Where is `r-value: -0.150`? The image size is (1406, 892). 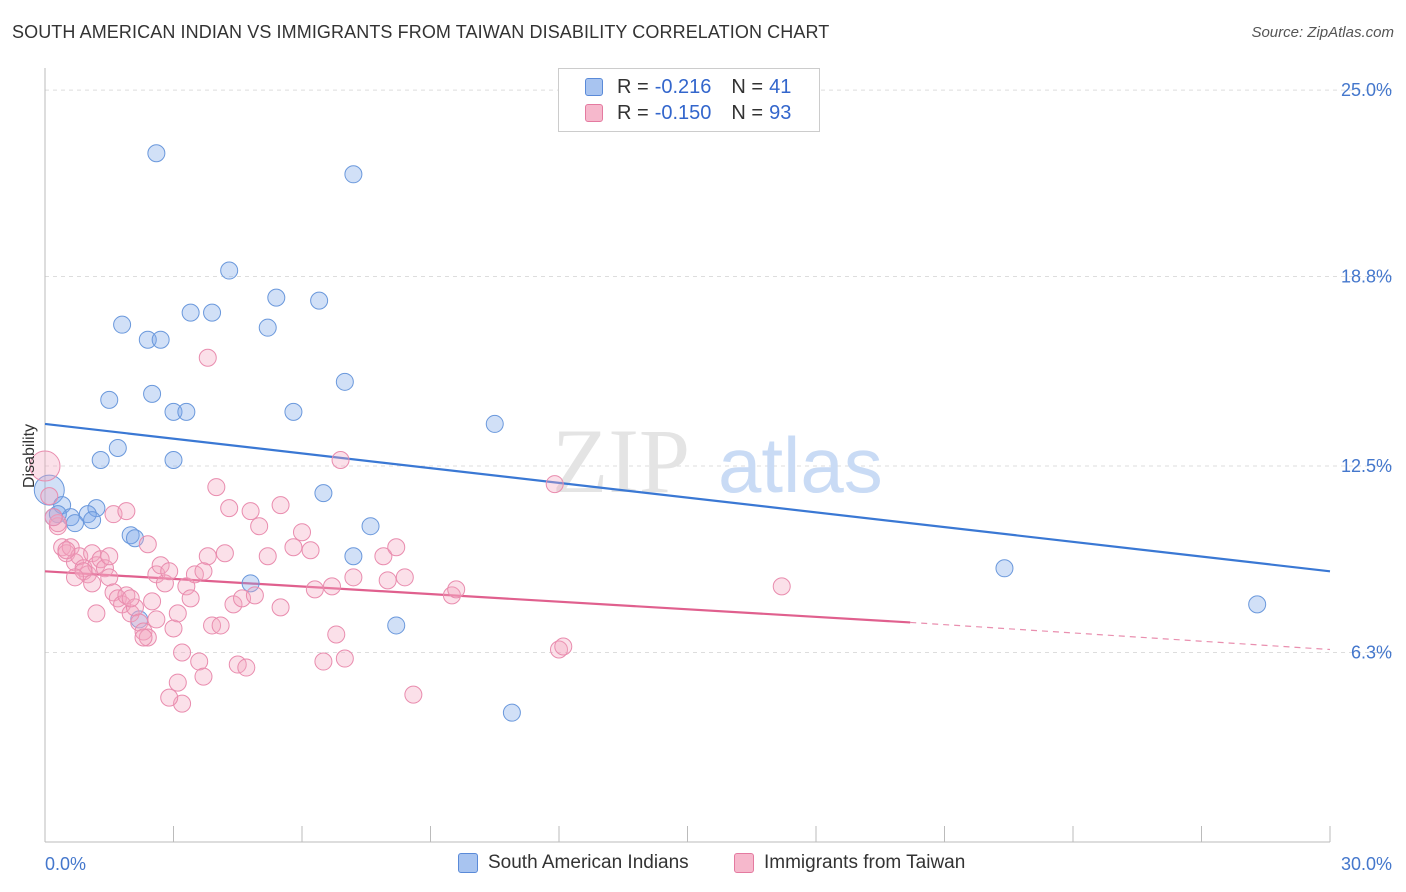 r-value: -0.150 is located at coordinates (683, 112).